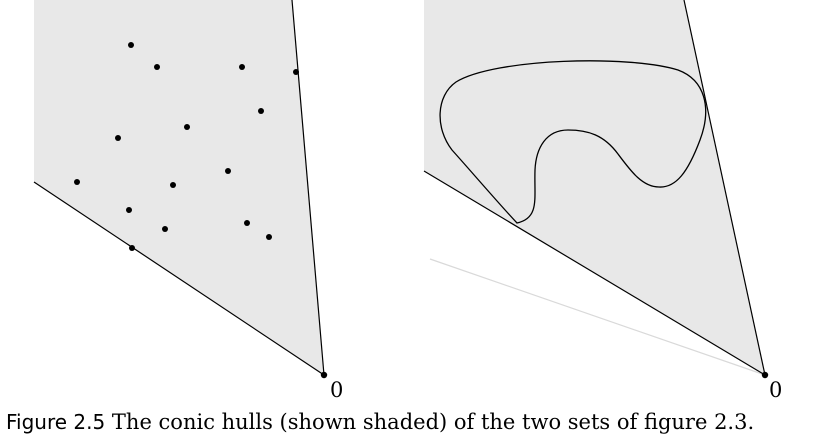 This screenshot has height=446, width=826. What do you see at coordinates (765, 375) in the screenshot?
I see `right-origin-point` at bounding box center [765, 375].